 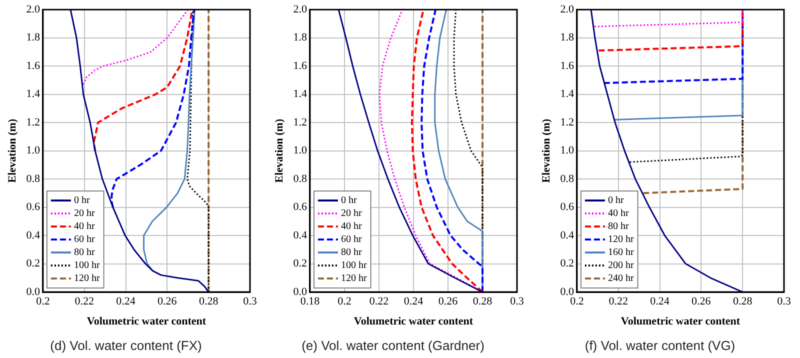 I want to click on text: (e) Vol. water content (Gardner), so click(x=393, y=345).